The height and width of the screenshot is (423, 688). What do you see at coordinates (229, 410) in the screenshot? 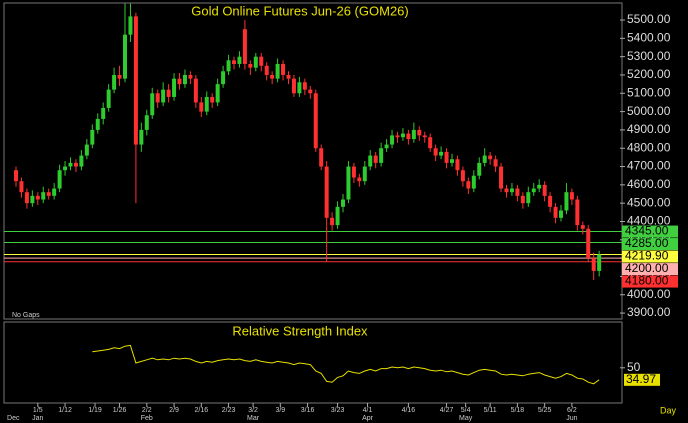
I see `x-tick-label: 2/23` at bounding box center [229, 410].